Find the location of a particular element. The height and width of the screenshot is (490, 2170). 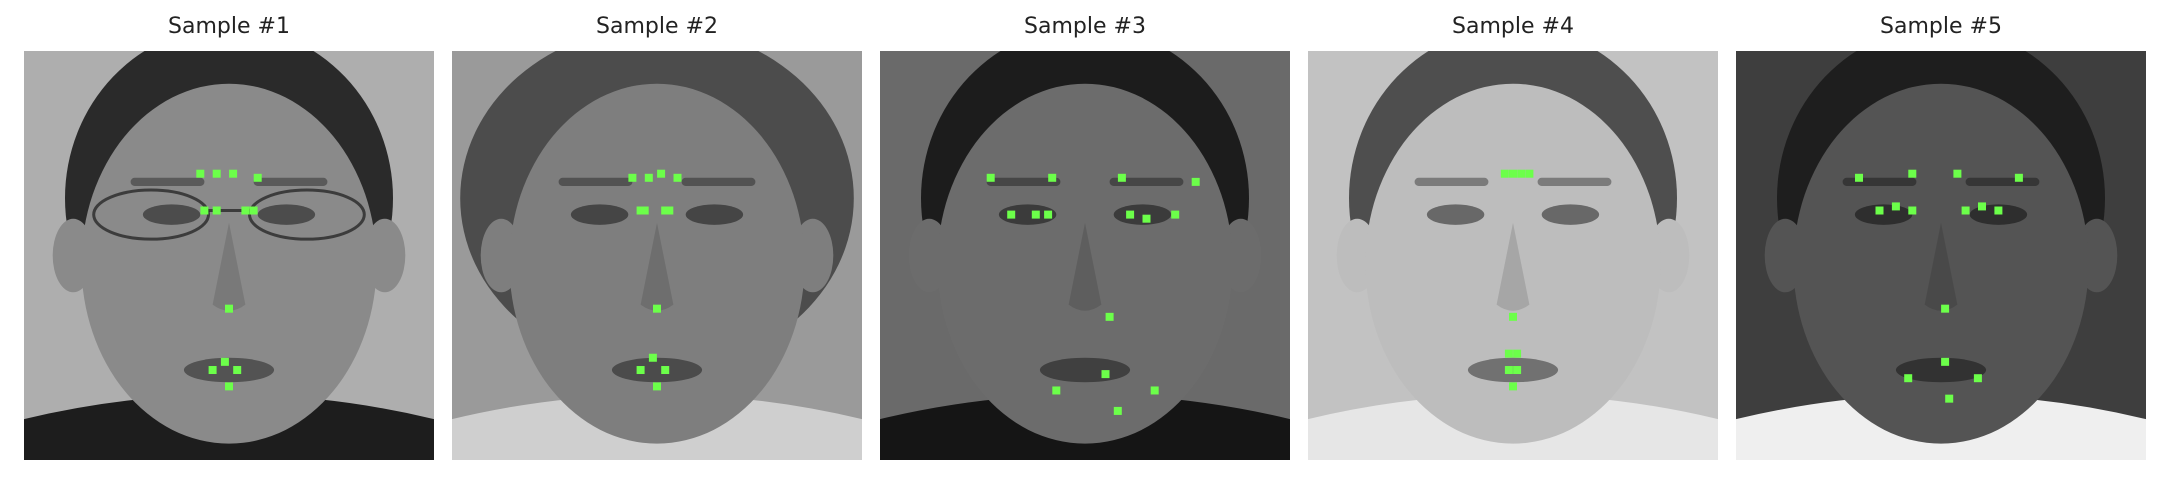

sample-title: Sample #4 is located at coordinates (1513, 26).